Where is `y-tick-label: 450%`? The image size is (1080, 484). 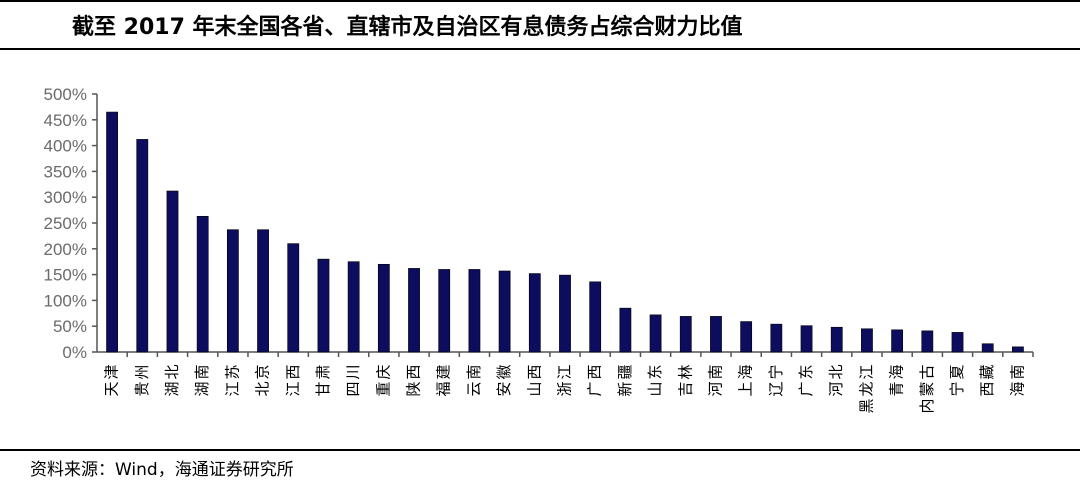
y-tick-label: 450% is located at coordinates (65, 120).